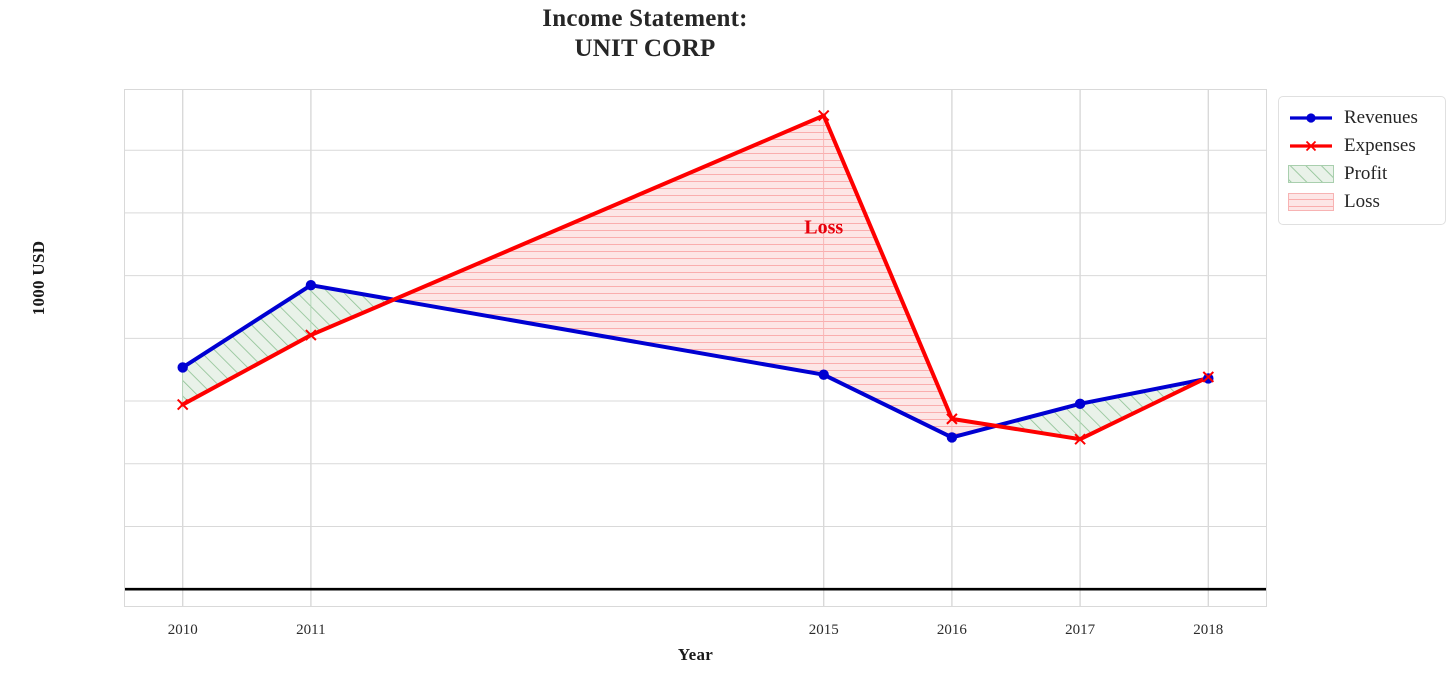 This screenshot has height=676, width=1452. I want to click on legend-key-expenses-line-icon, so click(1311, 146).